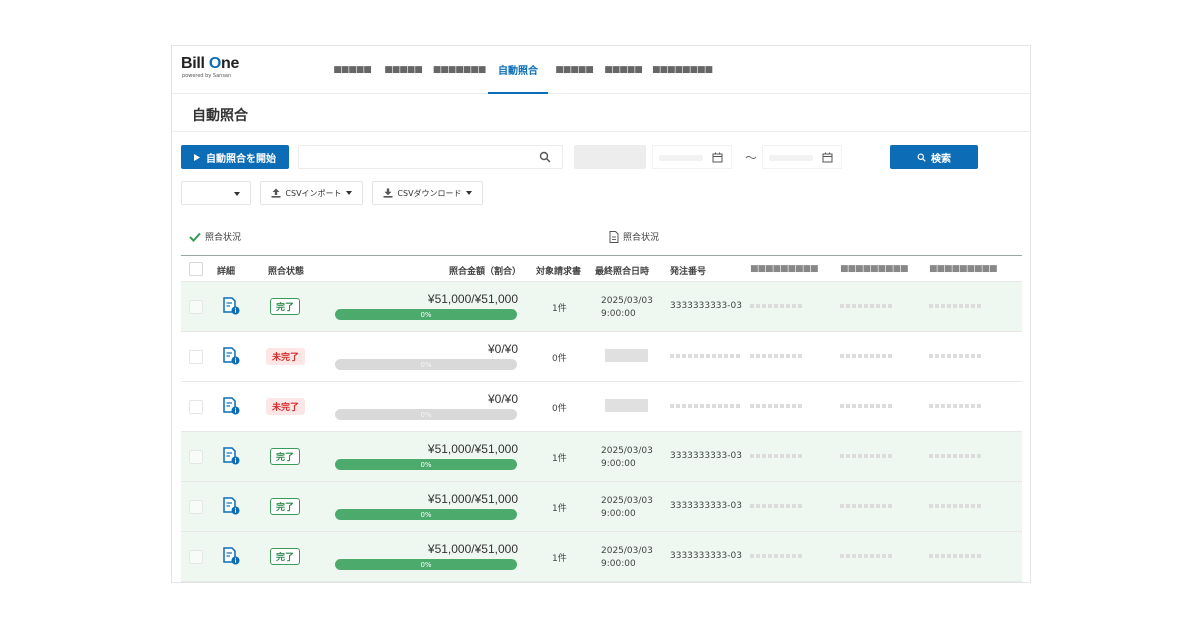 The height and width of the screenshot is (628, 1200). Describe the element at coordinates (601, 255) in the screenshot. I see `status-divider` at that location.